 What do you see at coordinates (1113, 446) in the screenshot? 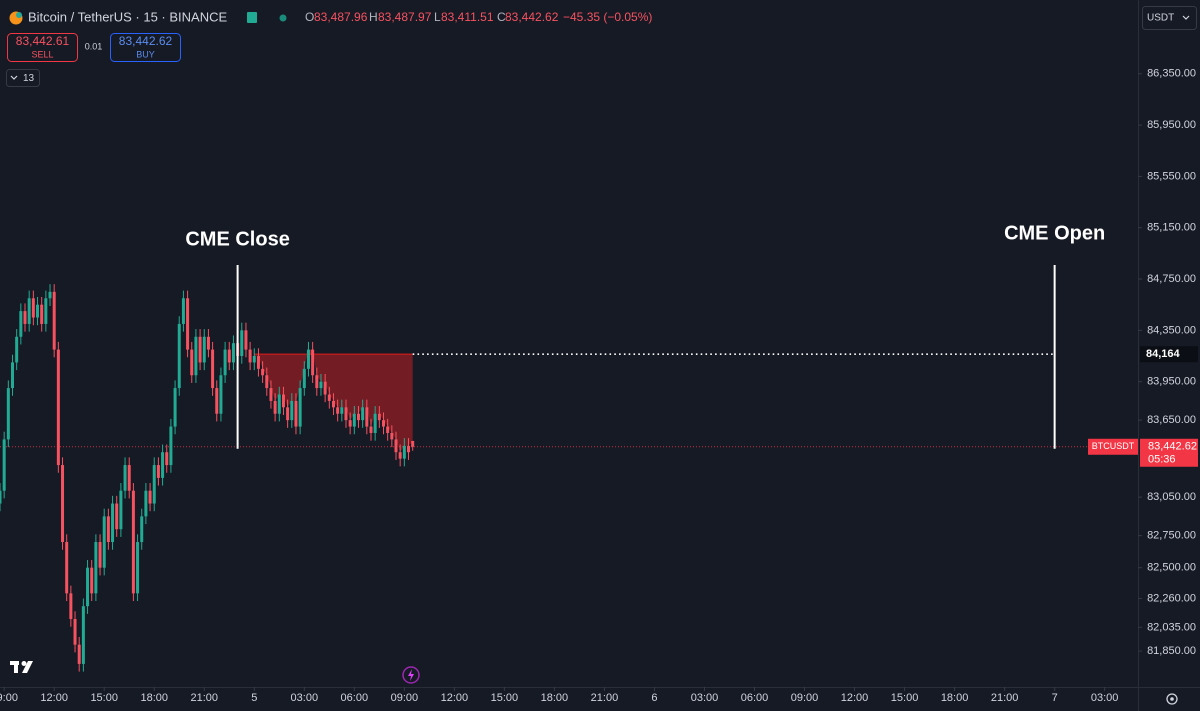
I see `symbol-tag` at bounding box center [1113, 446].